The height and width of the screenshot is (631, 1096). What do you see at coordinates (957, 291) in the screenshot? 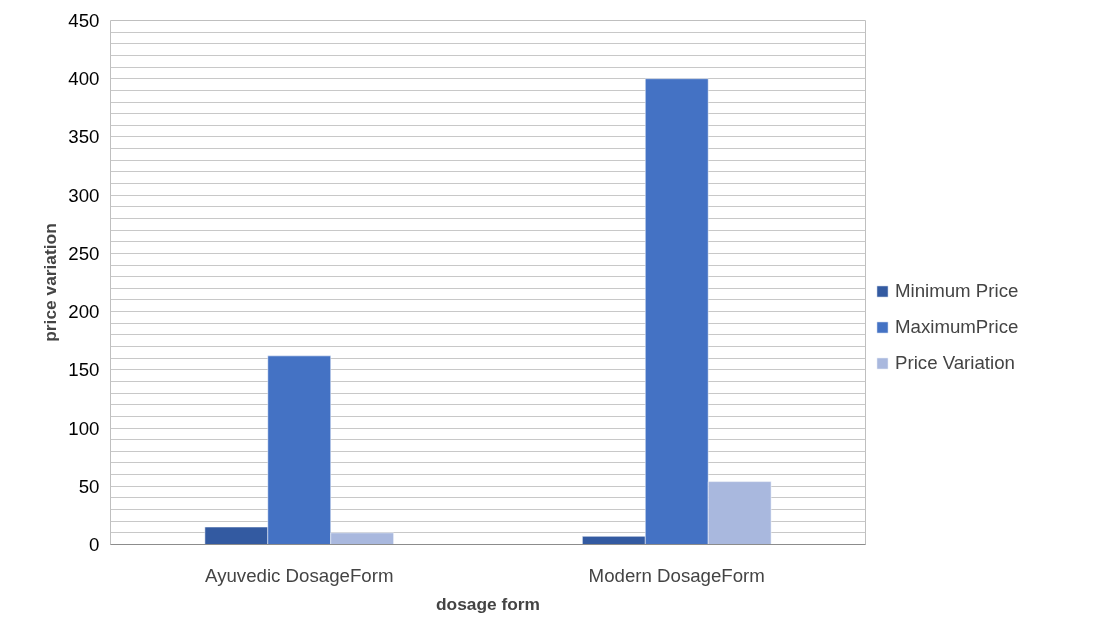
I see `legend-label: Minimum Price` at bounding box center [957, 291].